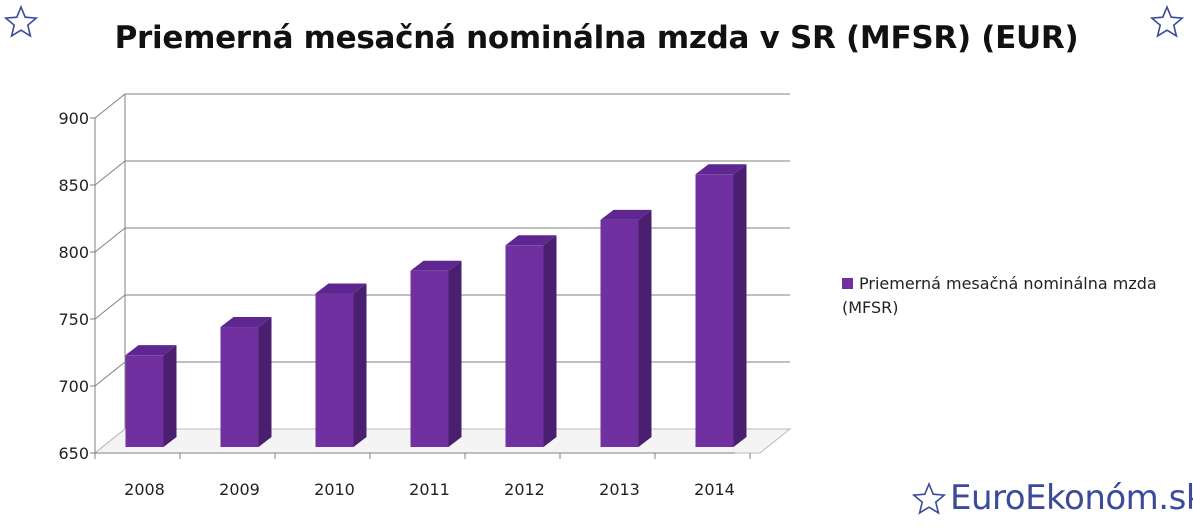 The image size is (1193, 527). Describe the element at coordinates (626, 214) in the screenshot. I see `bar-top-2013` at that location.